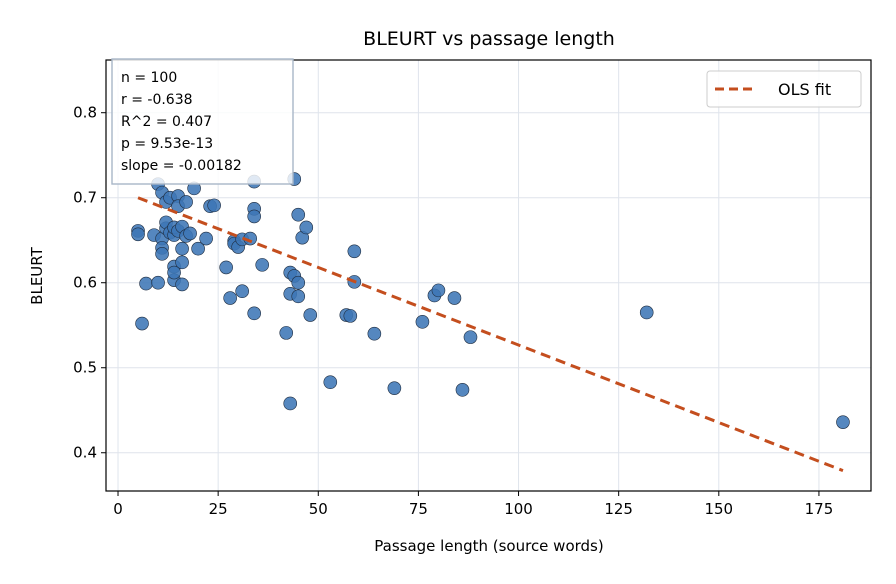  What do you see at coordinates (149, 78) in the screenshot?
I see `stats-n: n = 100` at bounding box center [149, 78].